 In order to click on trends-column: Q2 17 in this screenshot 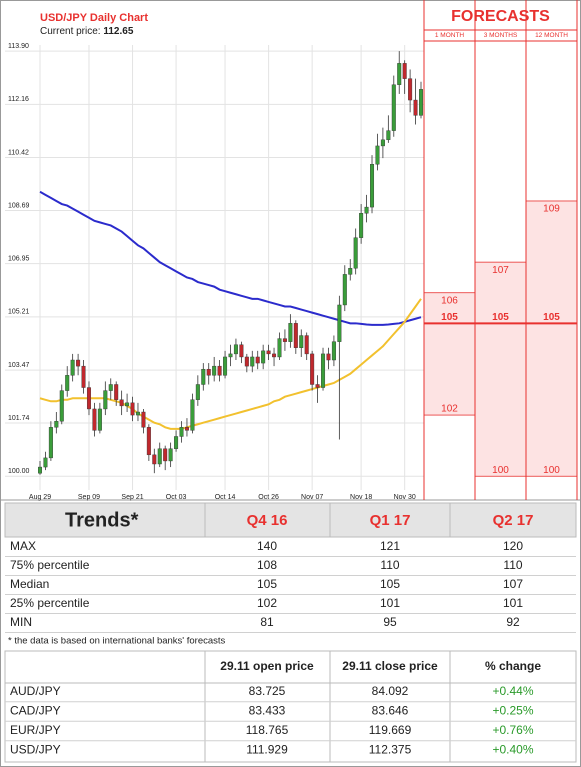, I will do `click(513, 520)`.